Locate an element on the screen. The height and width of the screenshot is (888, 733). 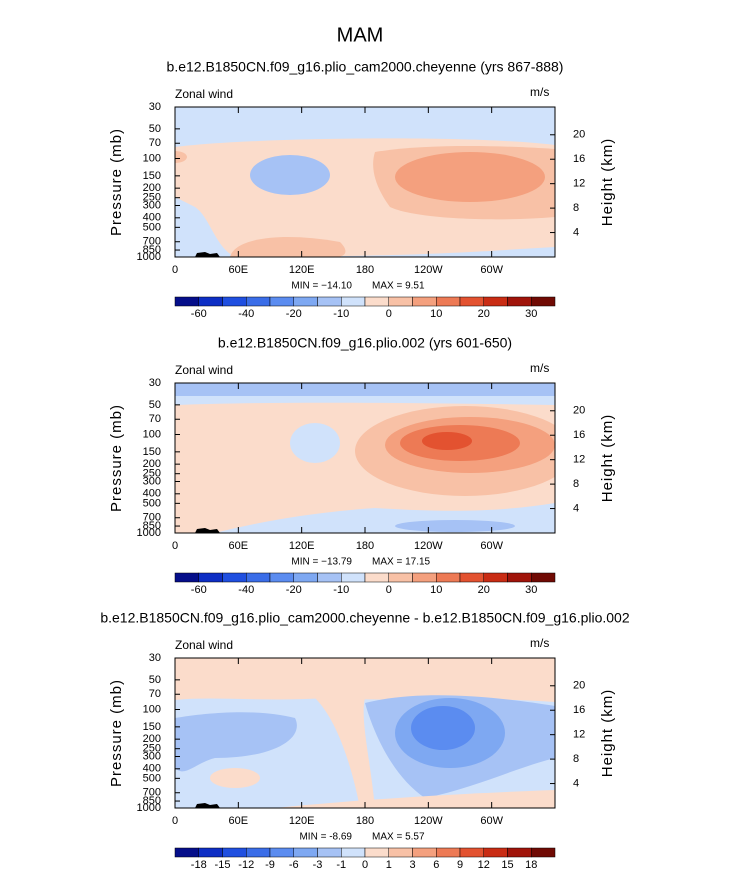
colorbar-label: 3 is located at coordinates (412, 865).